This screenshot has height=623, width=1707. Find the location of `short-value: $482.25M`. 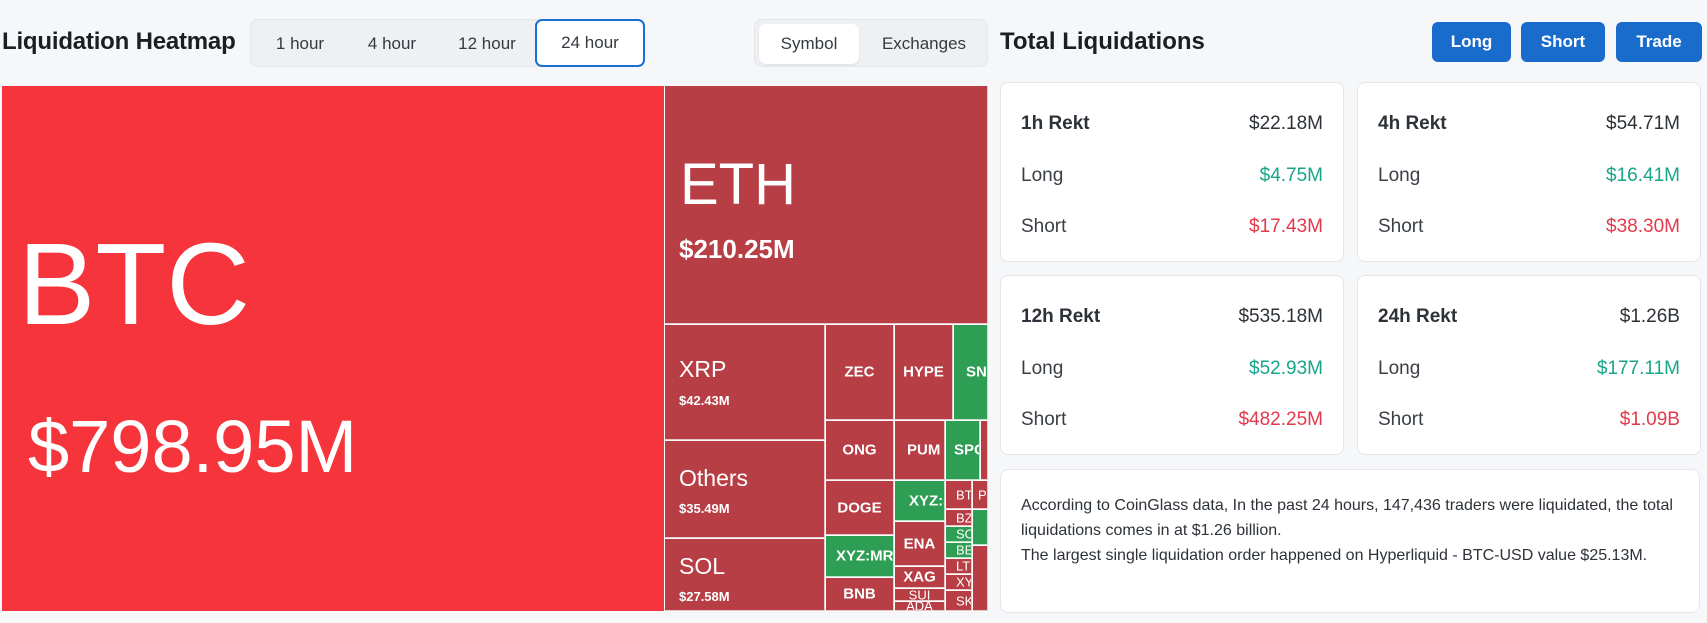

short-value: $482.25M is located at coordinates (1280, 419).